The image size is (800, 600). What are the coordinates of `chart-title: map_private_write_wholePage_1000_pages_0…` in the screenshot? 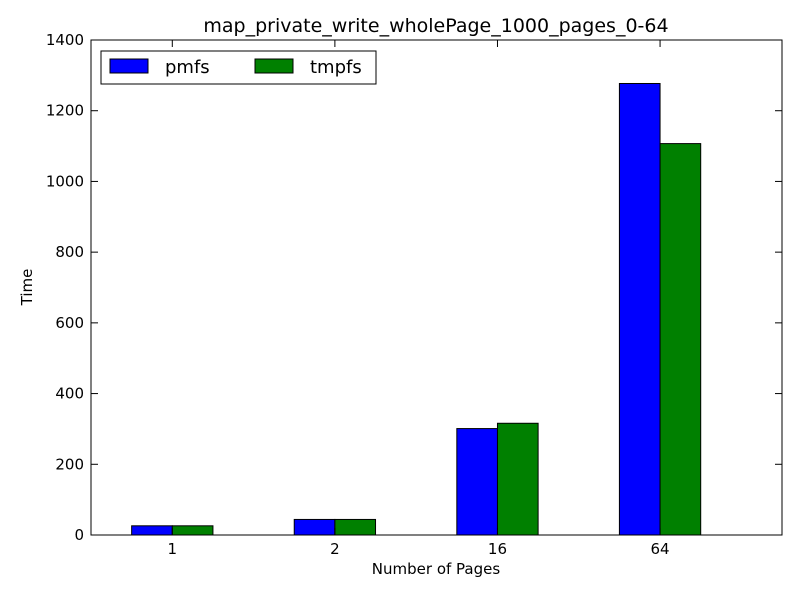 It's located at (435, 26).